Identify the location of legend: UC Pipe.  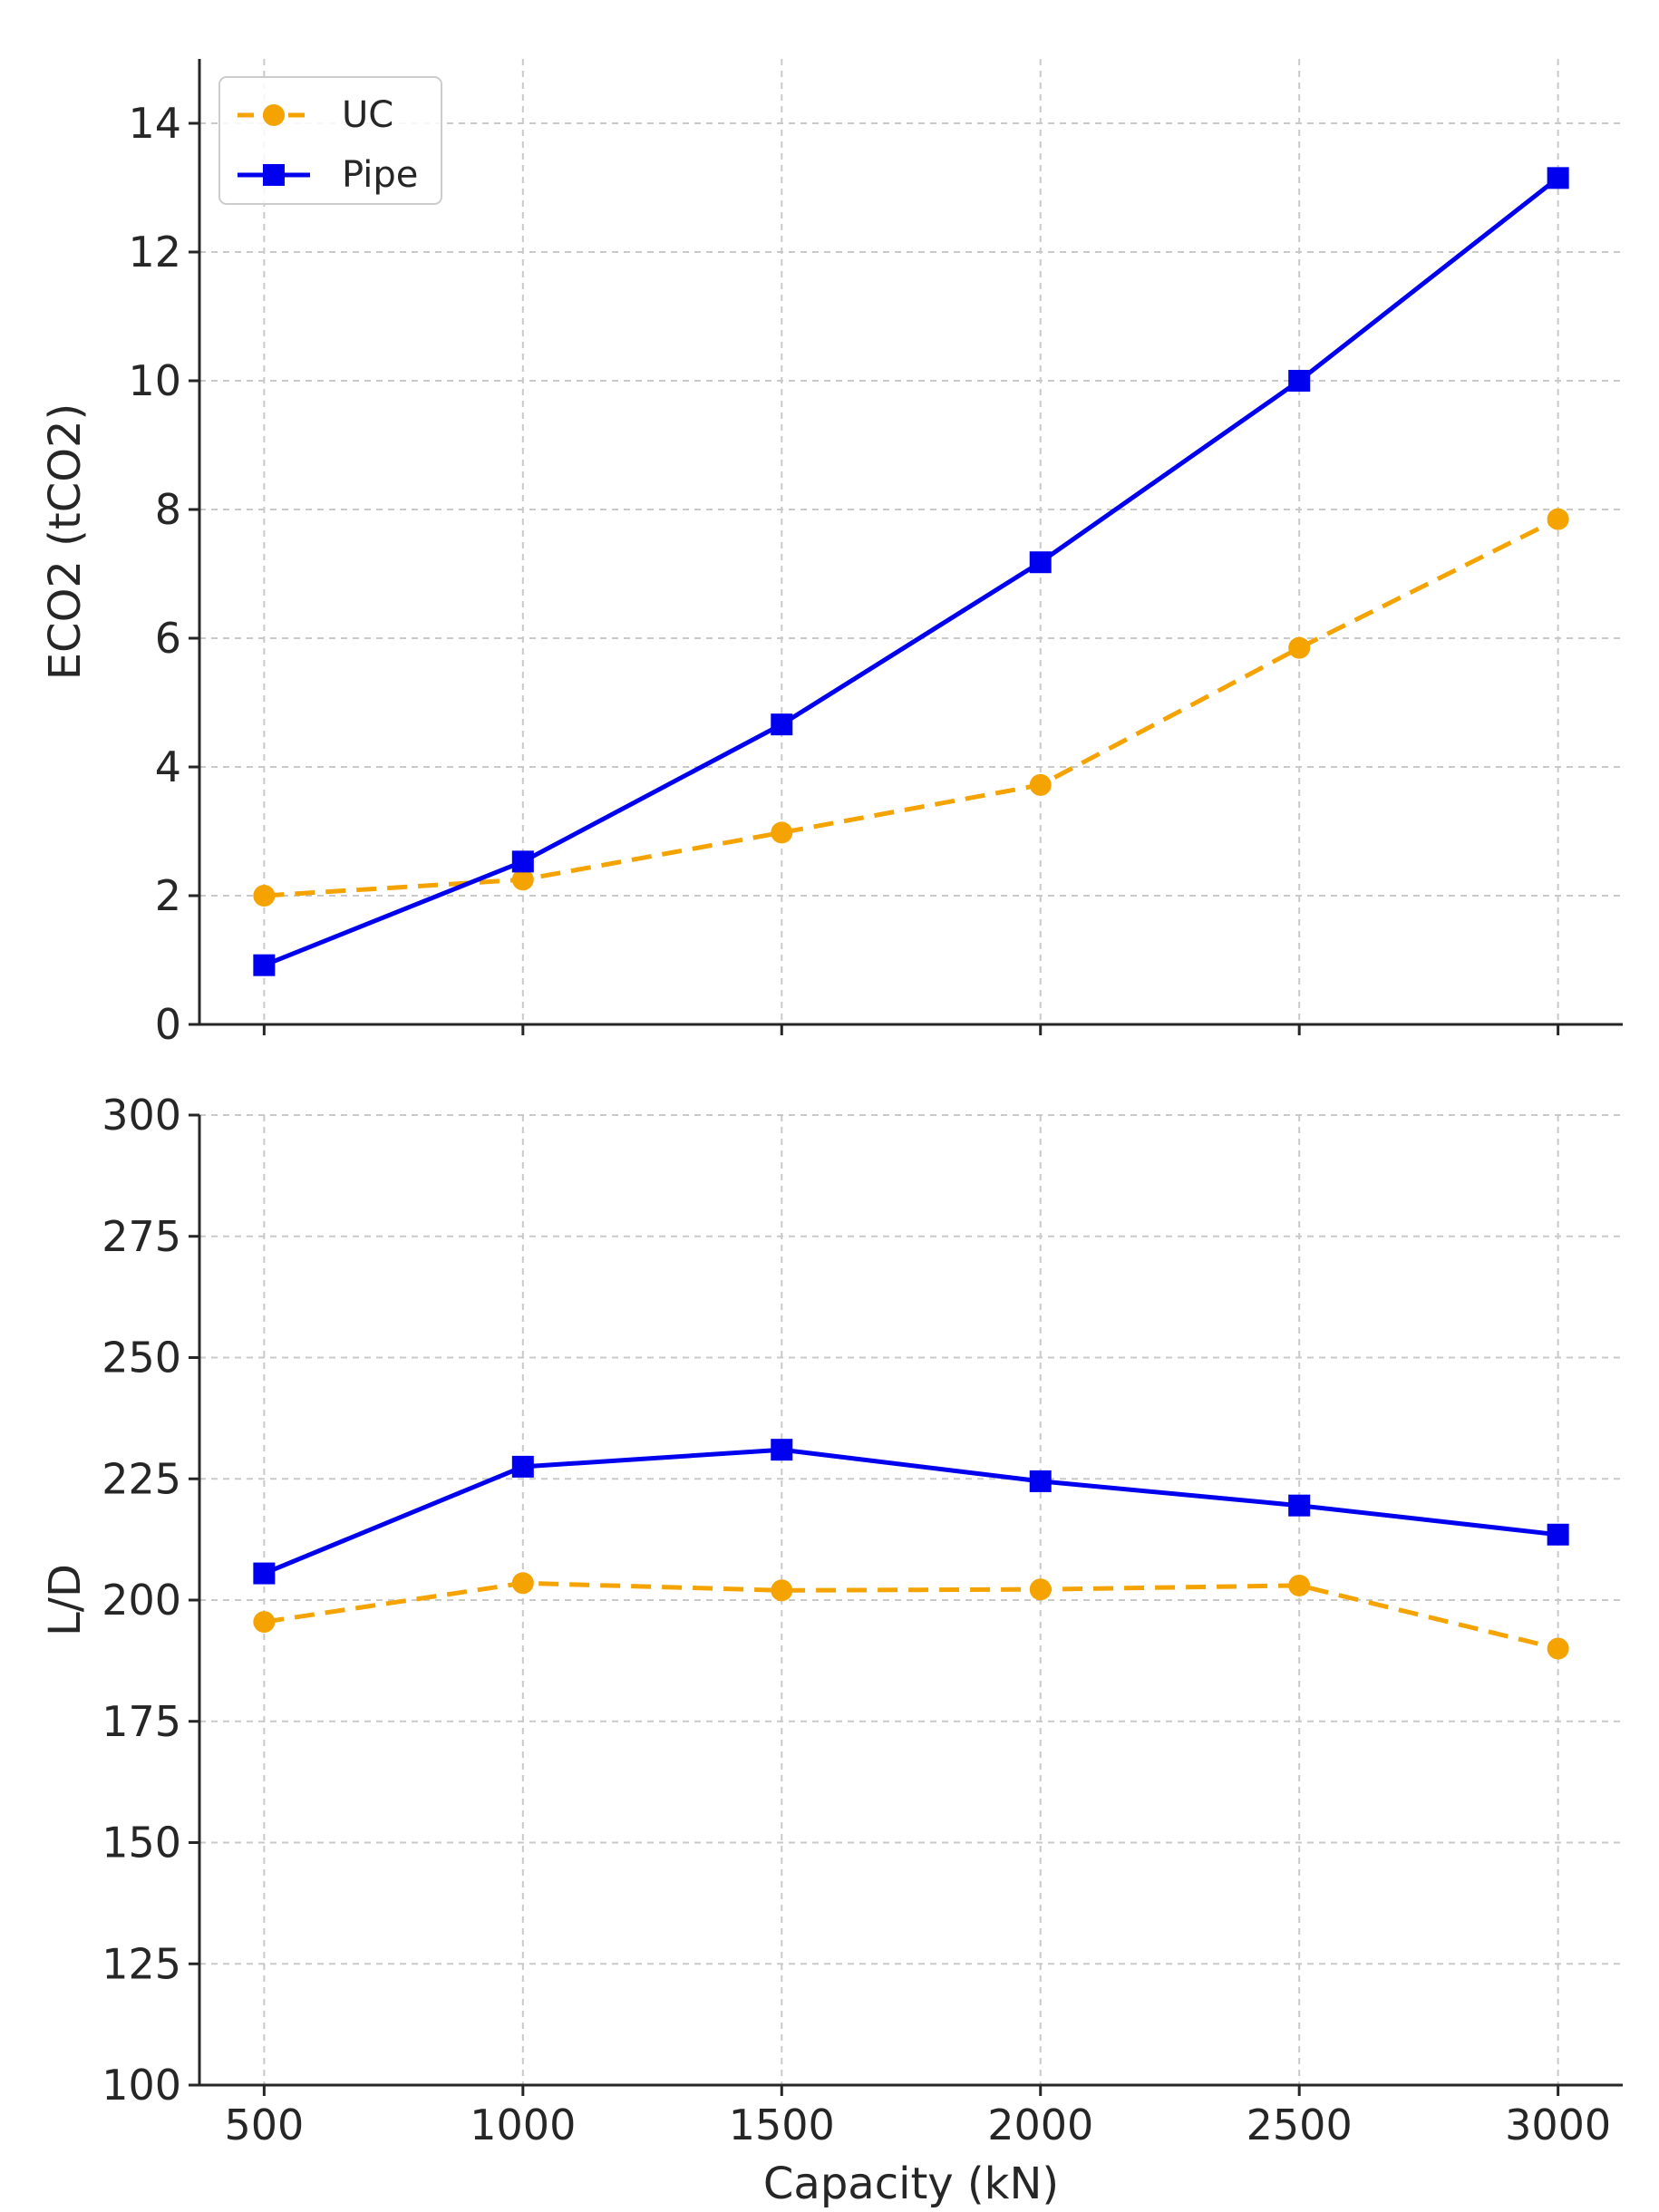
(330, 140).